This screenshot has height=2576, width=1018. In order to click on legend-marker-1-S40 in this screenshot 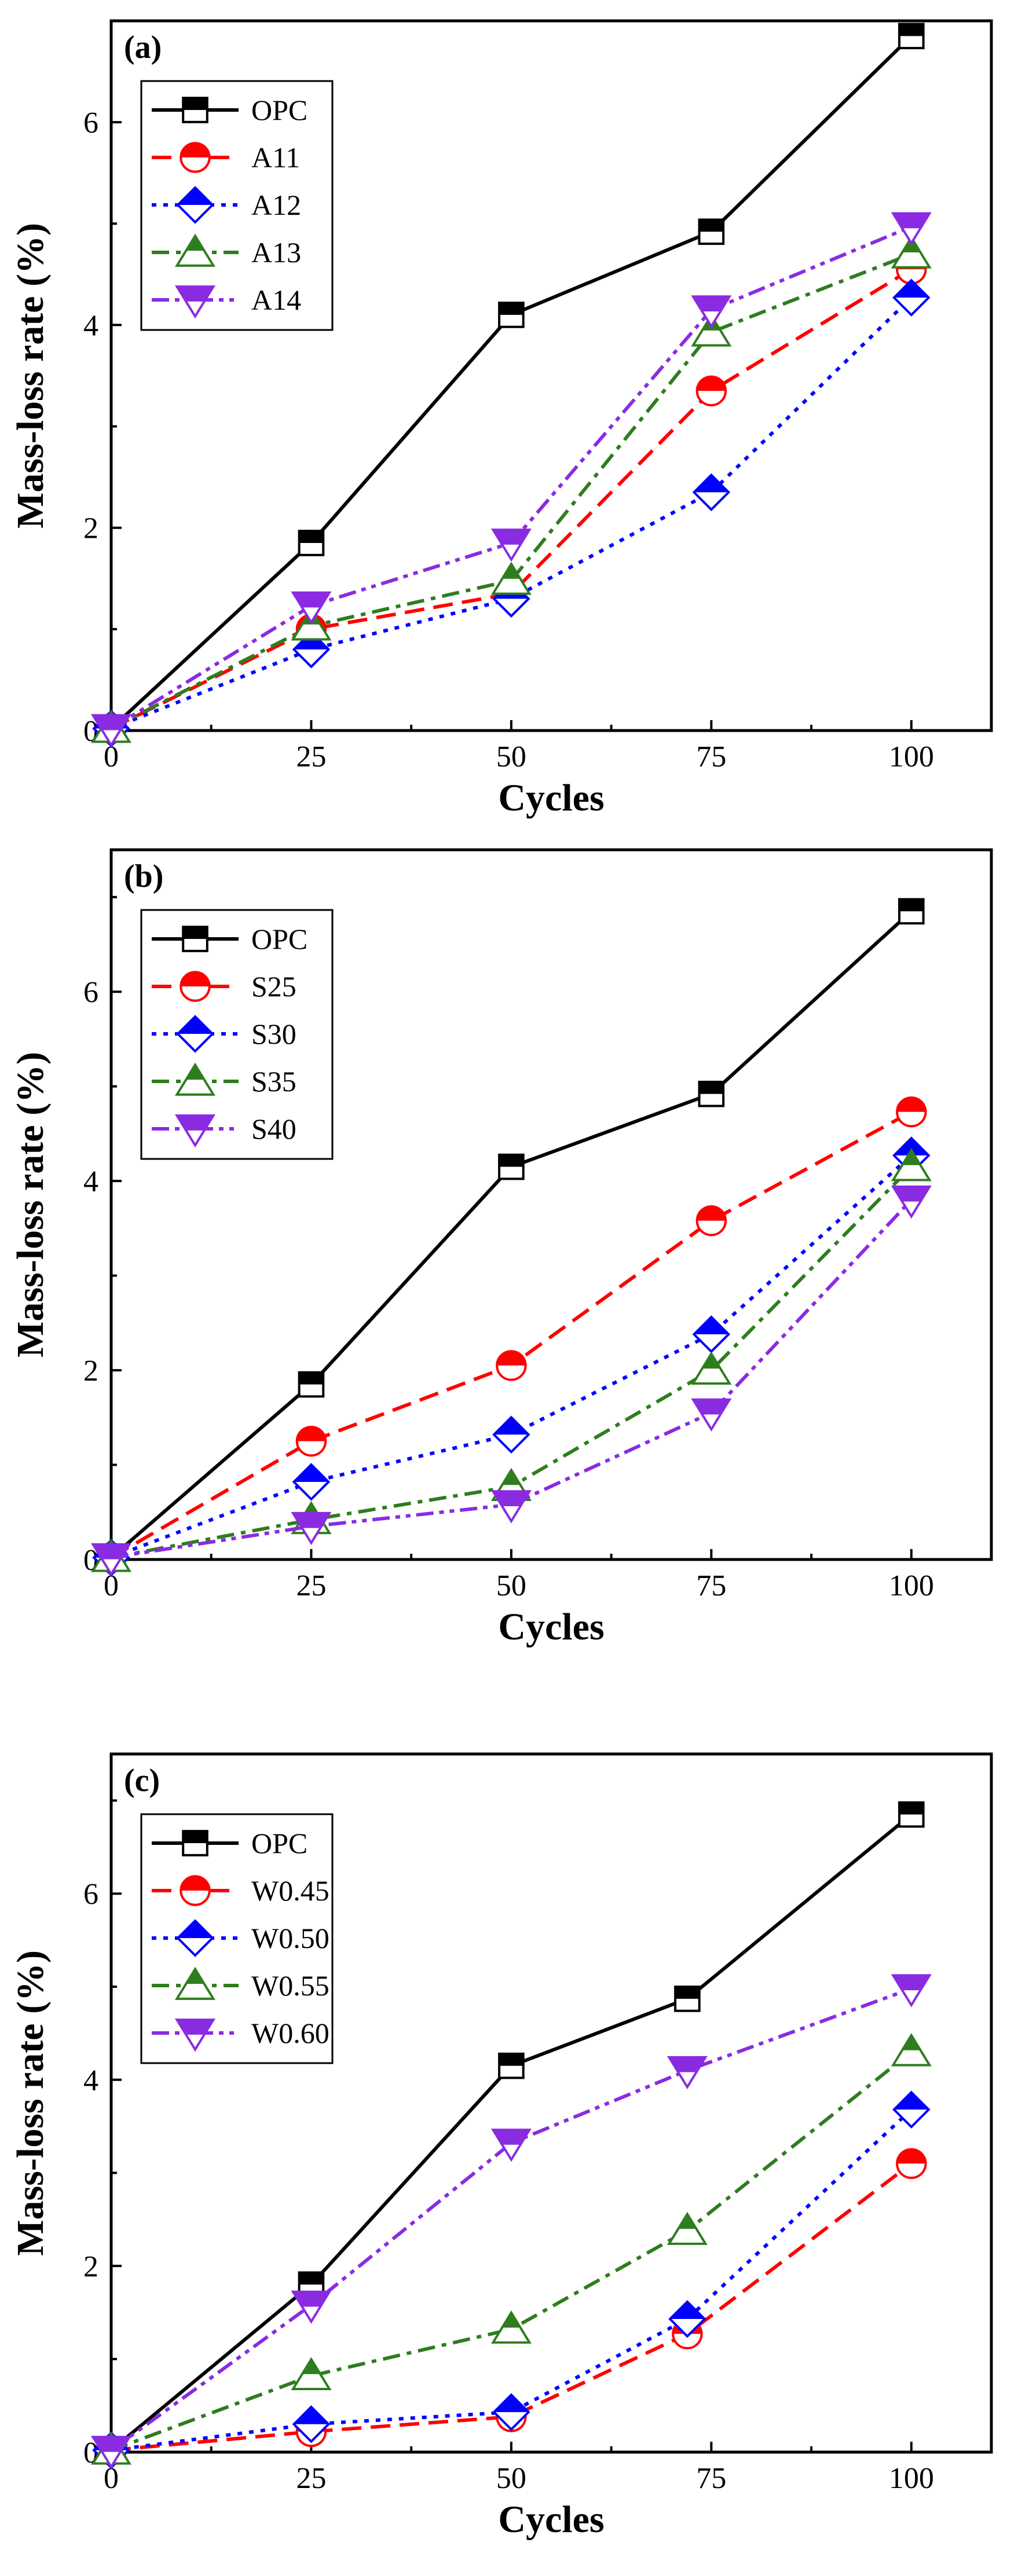, I will do `click(195, 1131)`.